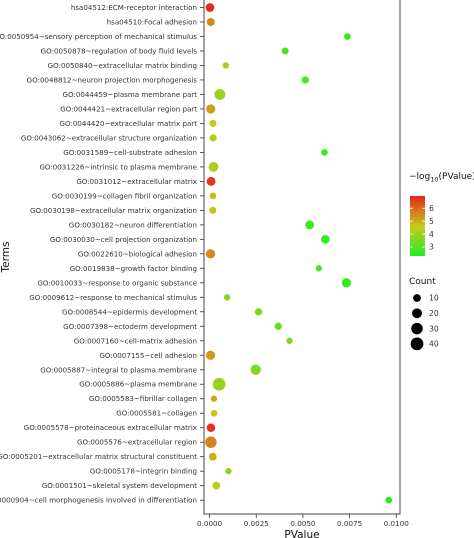 Image resolution: width=474 pixels, height=538 pixels. Describe the element at coordinates (434, 328) in the screenshot. I see `size-legend-label: 30` at that location.